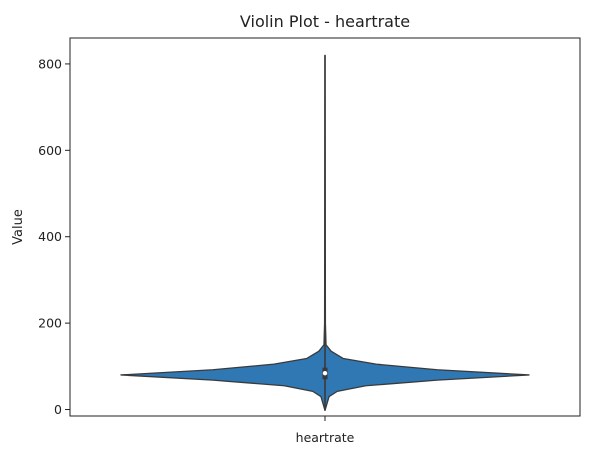 The height and width of the screenshot is (453, 600). What do you see at coordinates (50, 236) in the screenshot?
I see `y-tick-label: 400` at bounding box center [50, 236].